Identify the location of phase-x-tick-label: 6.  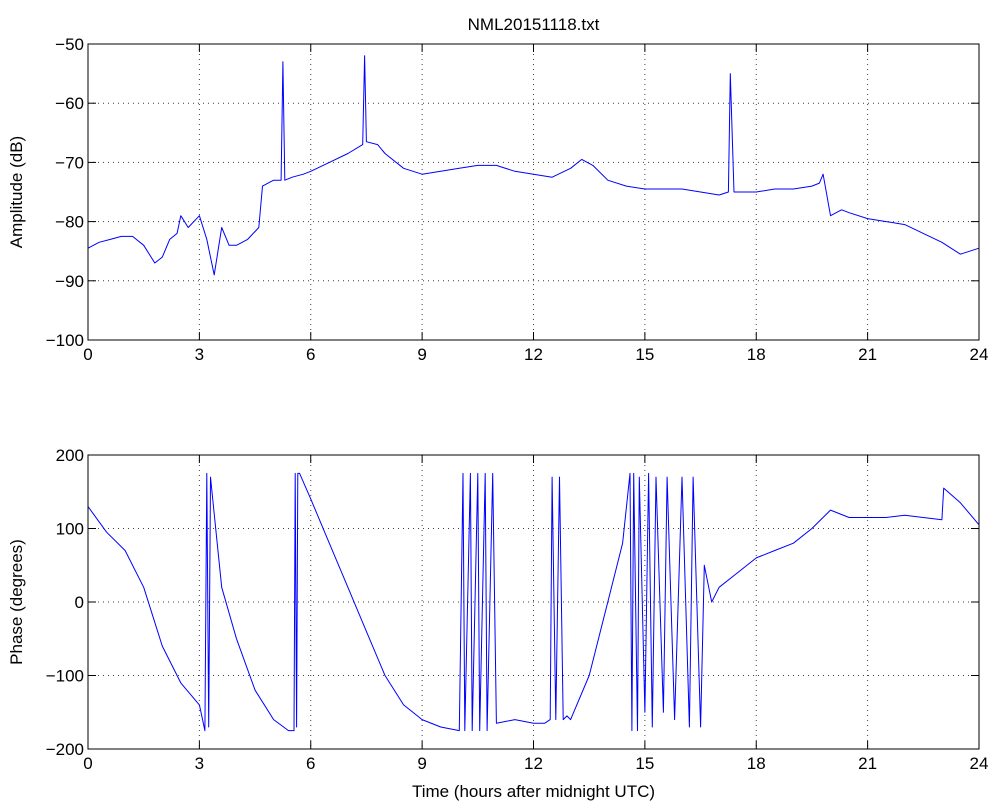
(310, 763).